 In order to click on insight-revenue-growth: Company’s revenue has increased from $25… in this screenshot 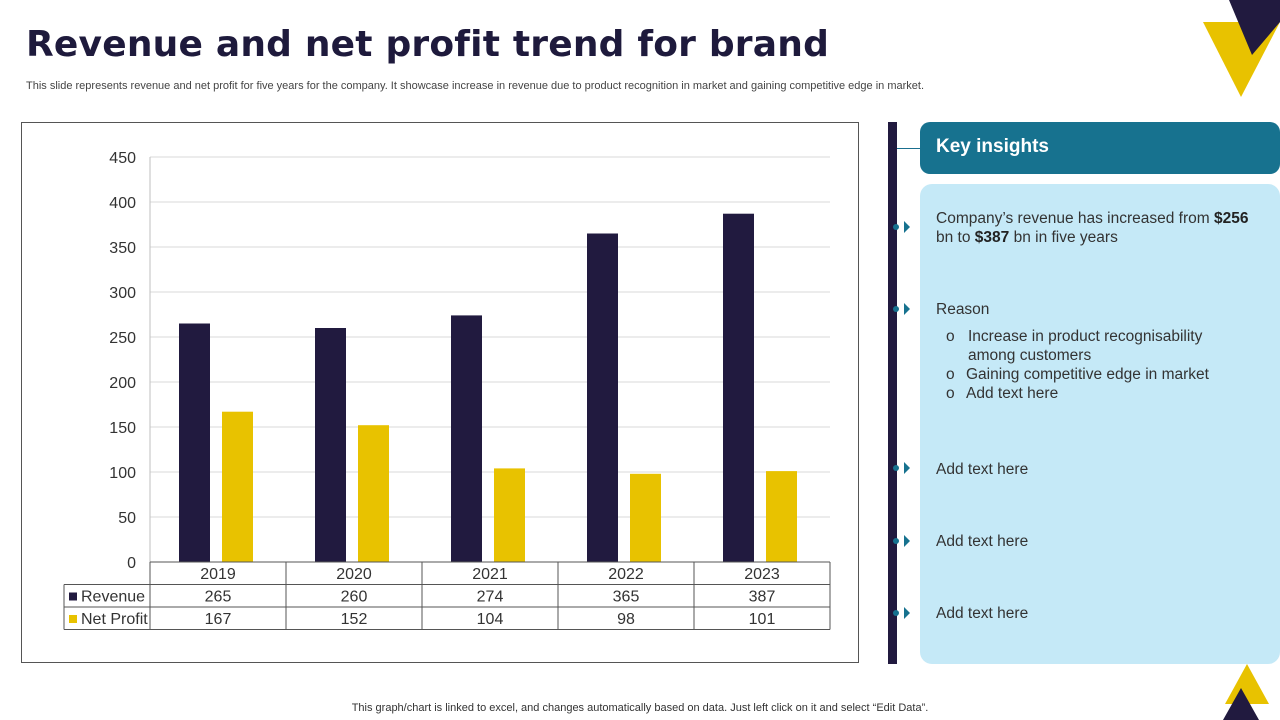, I will do `click(1092, 228)`.